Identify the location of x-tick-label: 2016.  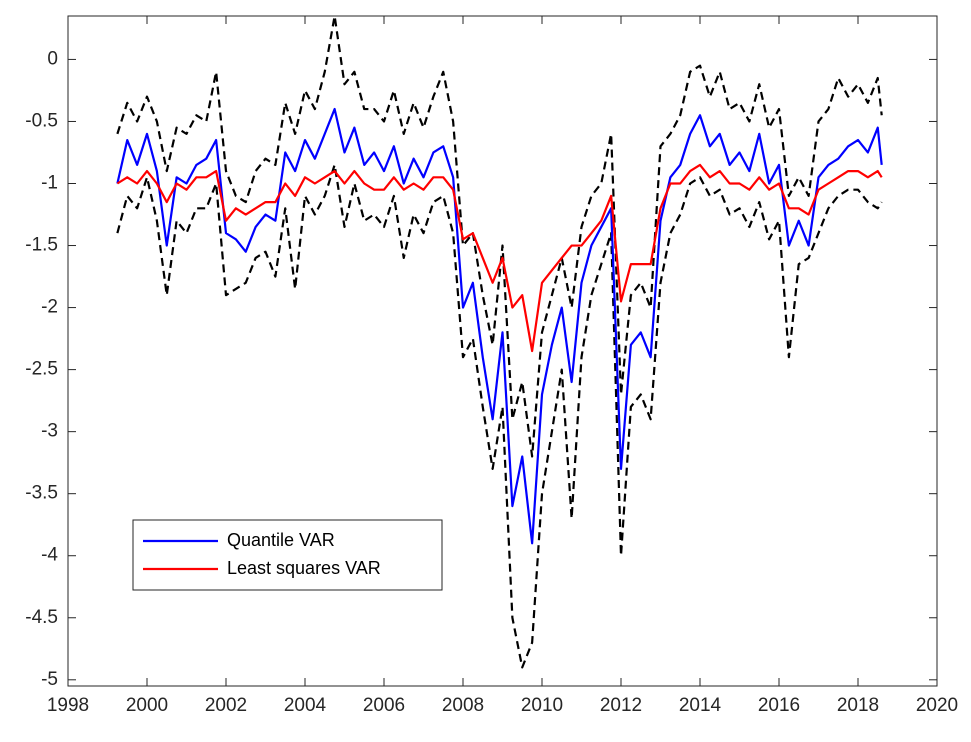
(779, 705).